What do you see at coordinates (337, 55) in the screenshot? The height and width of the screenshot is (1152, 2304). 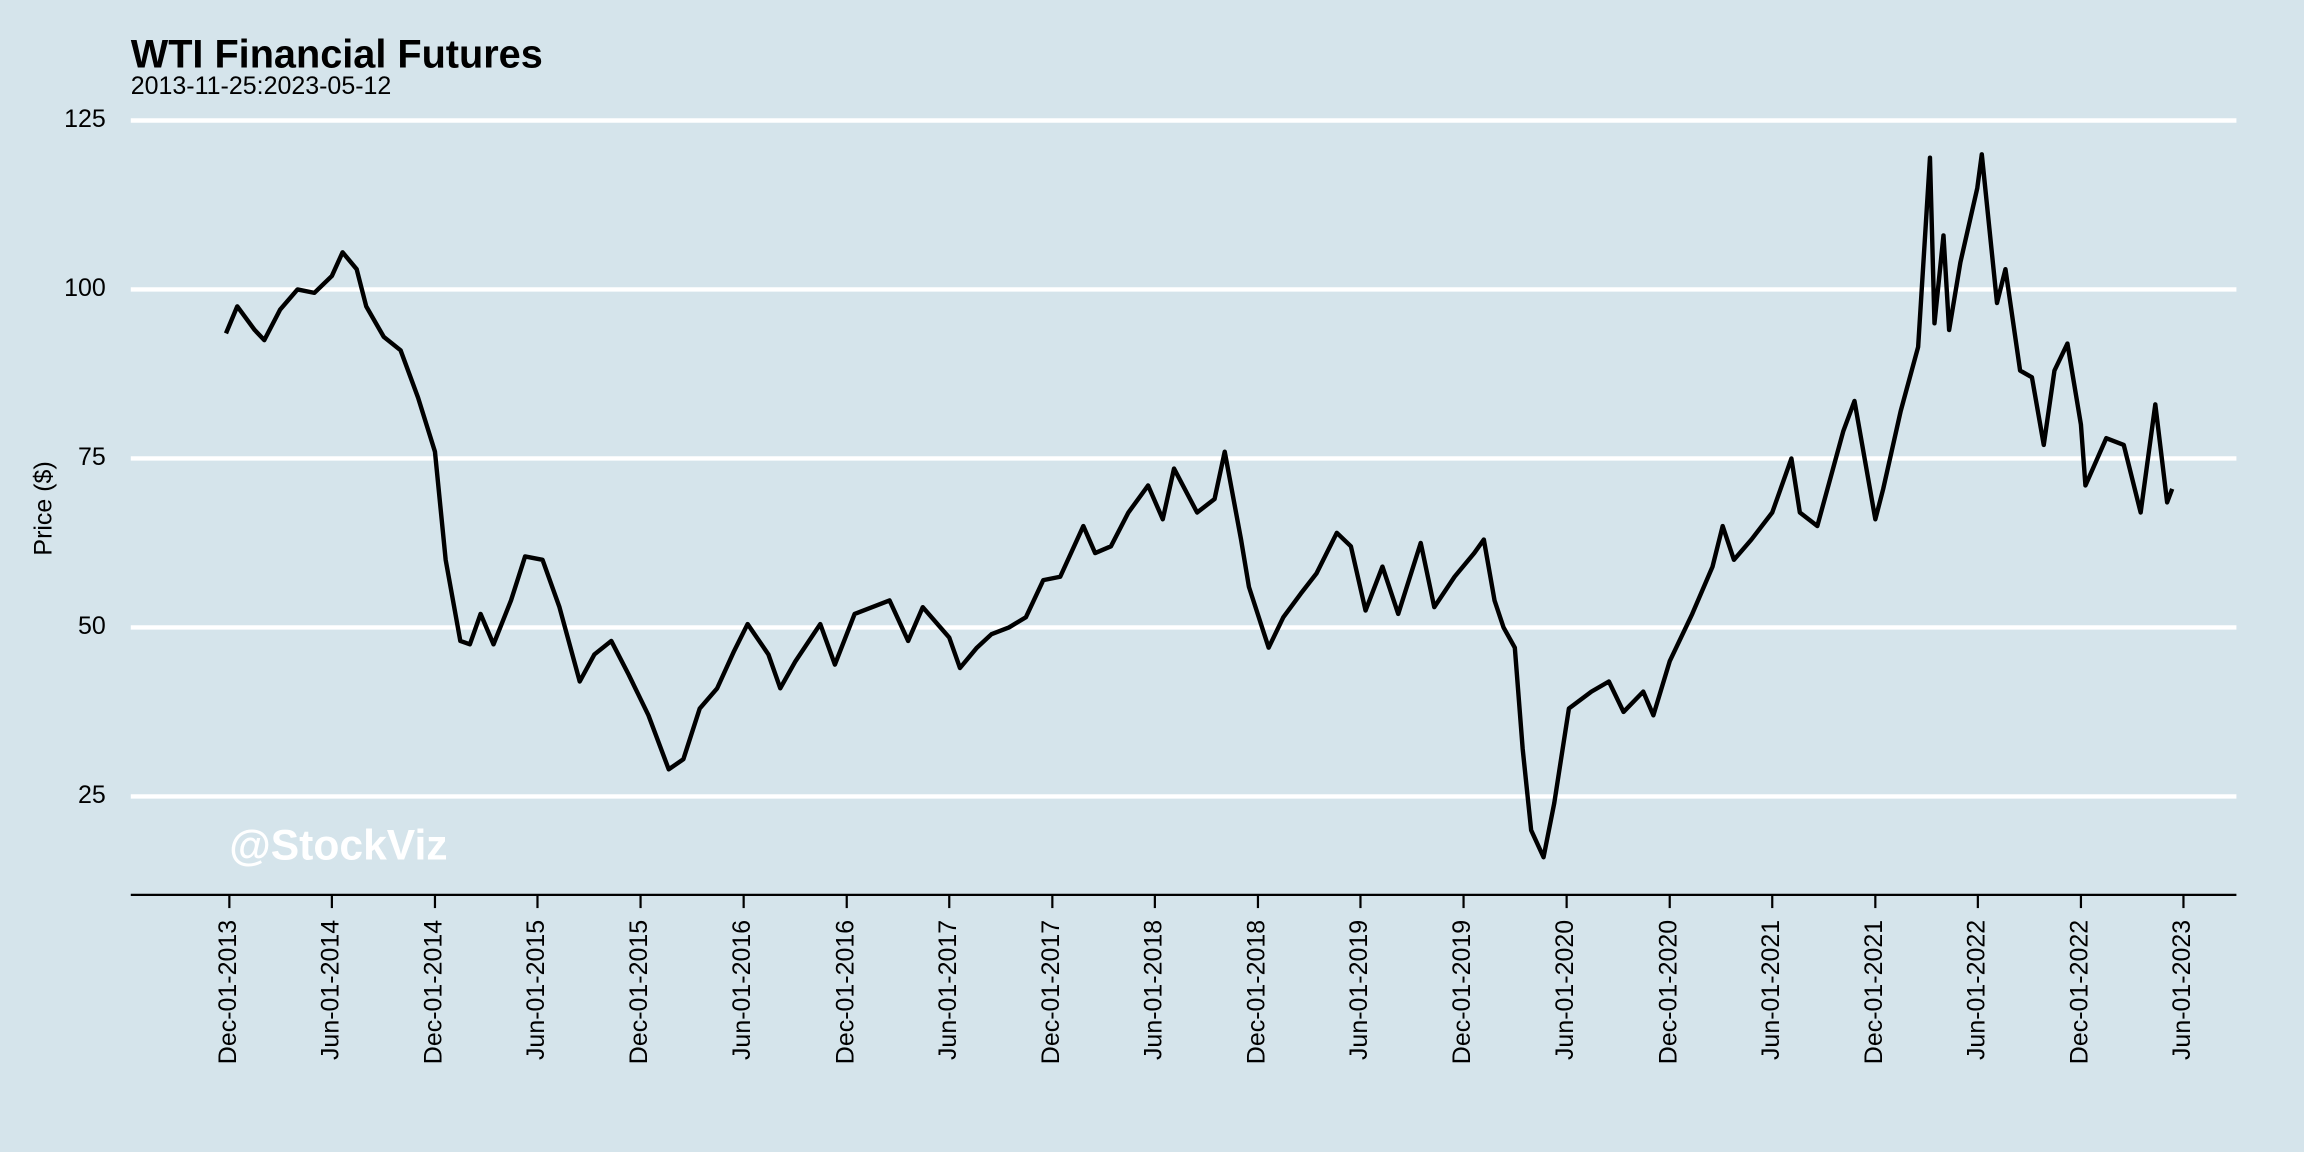 I see `chart-title: WTI Financial Futures` at bounding box center [337, 55].